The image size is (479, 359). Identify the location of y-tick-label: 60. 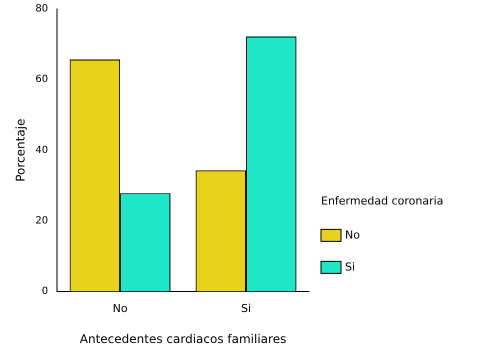
(41, 80).